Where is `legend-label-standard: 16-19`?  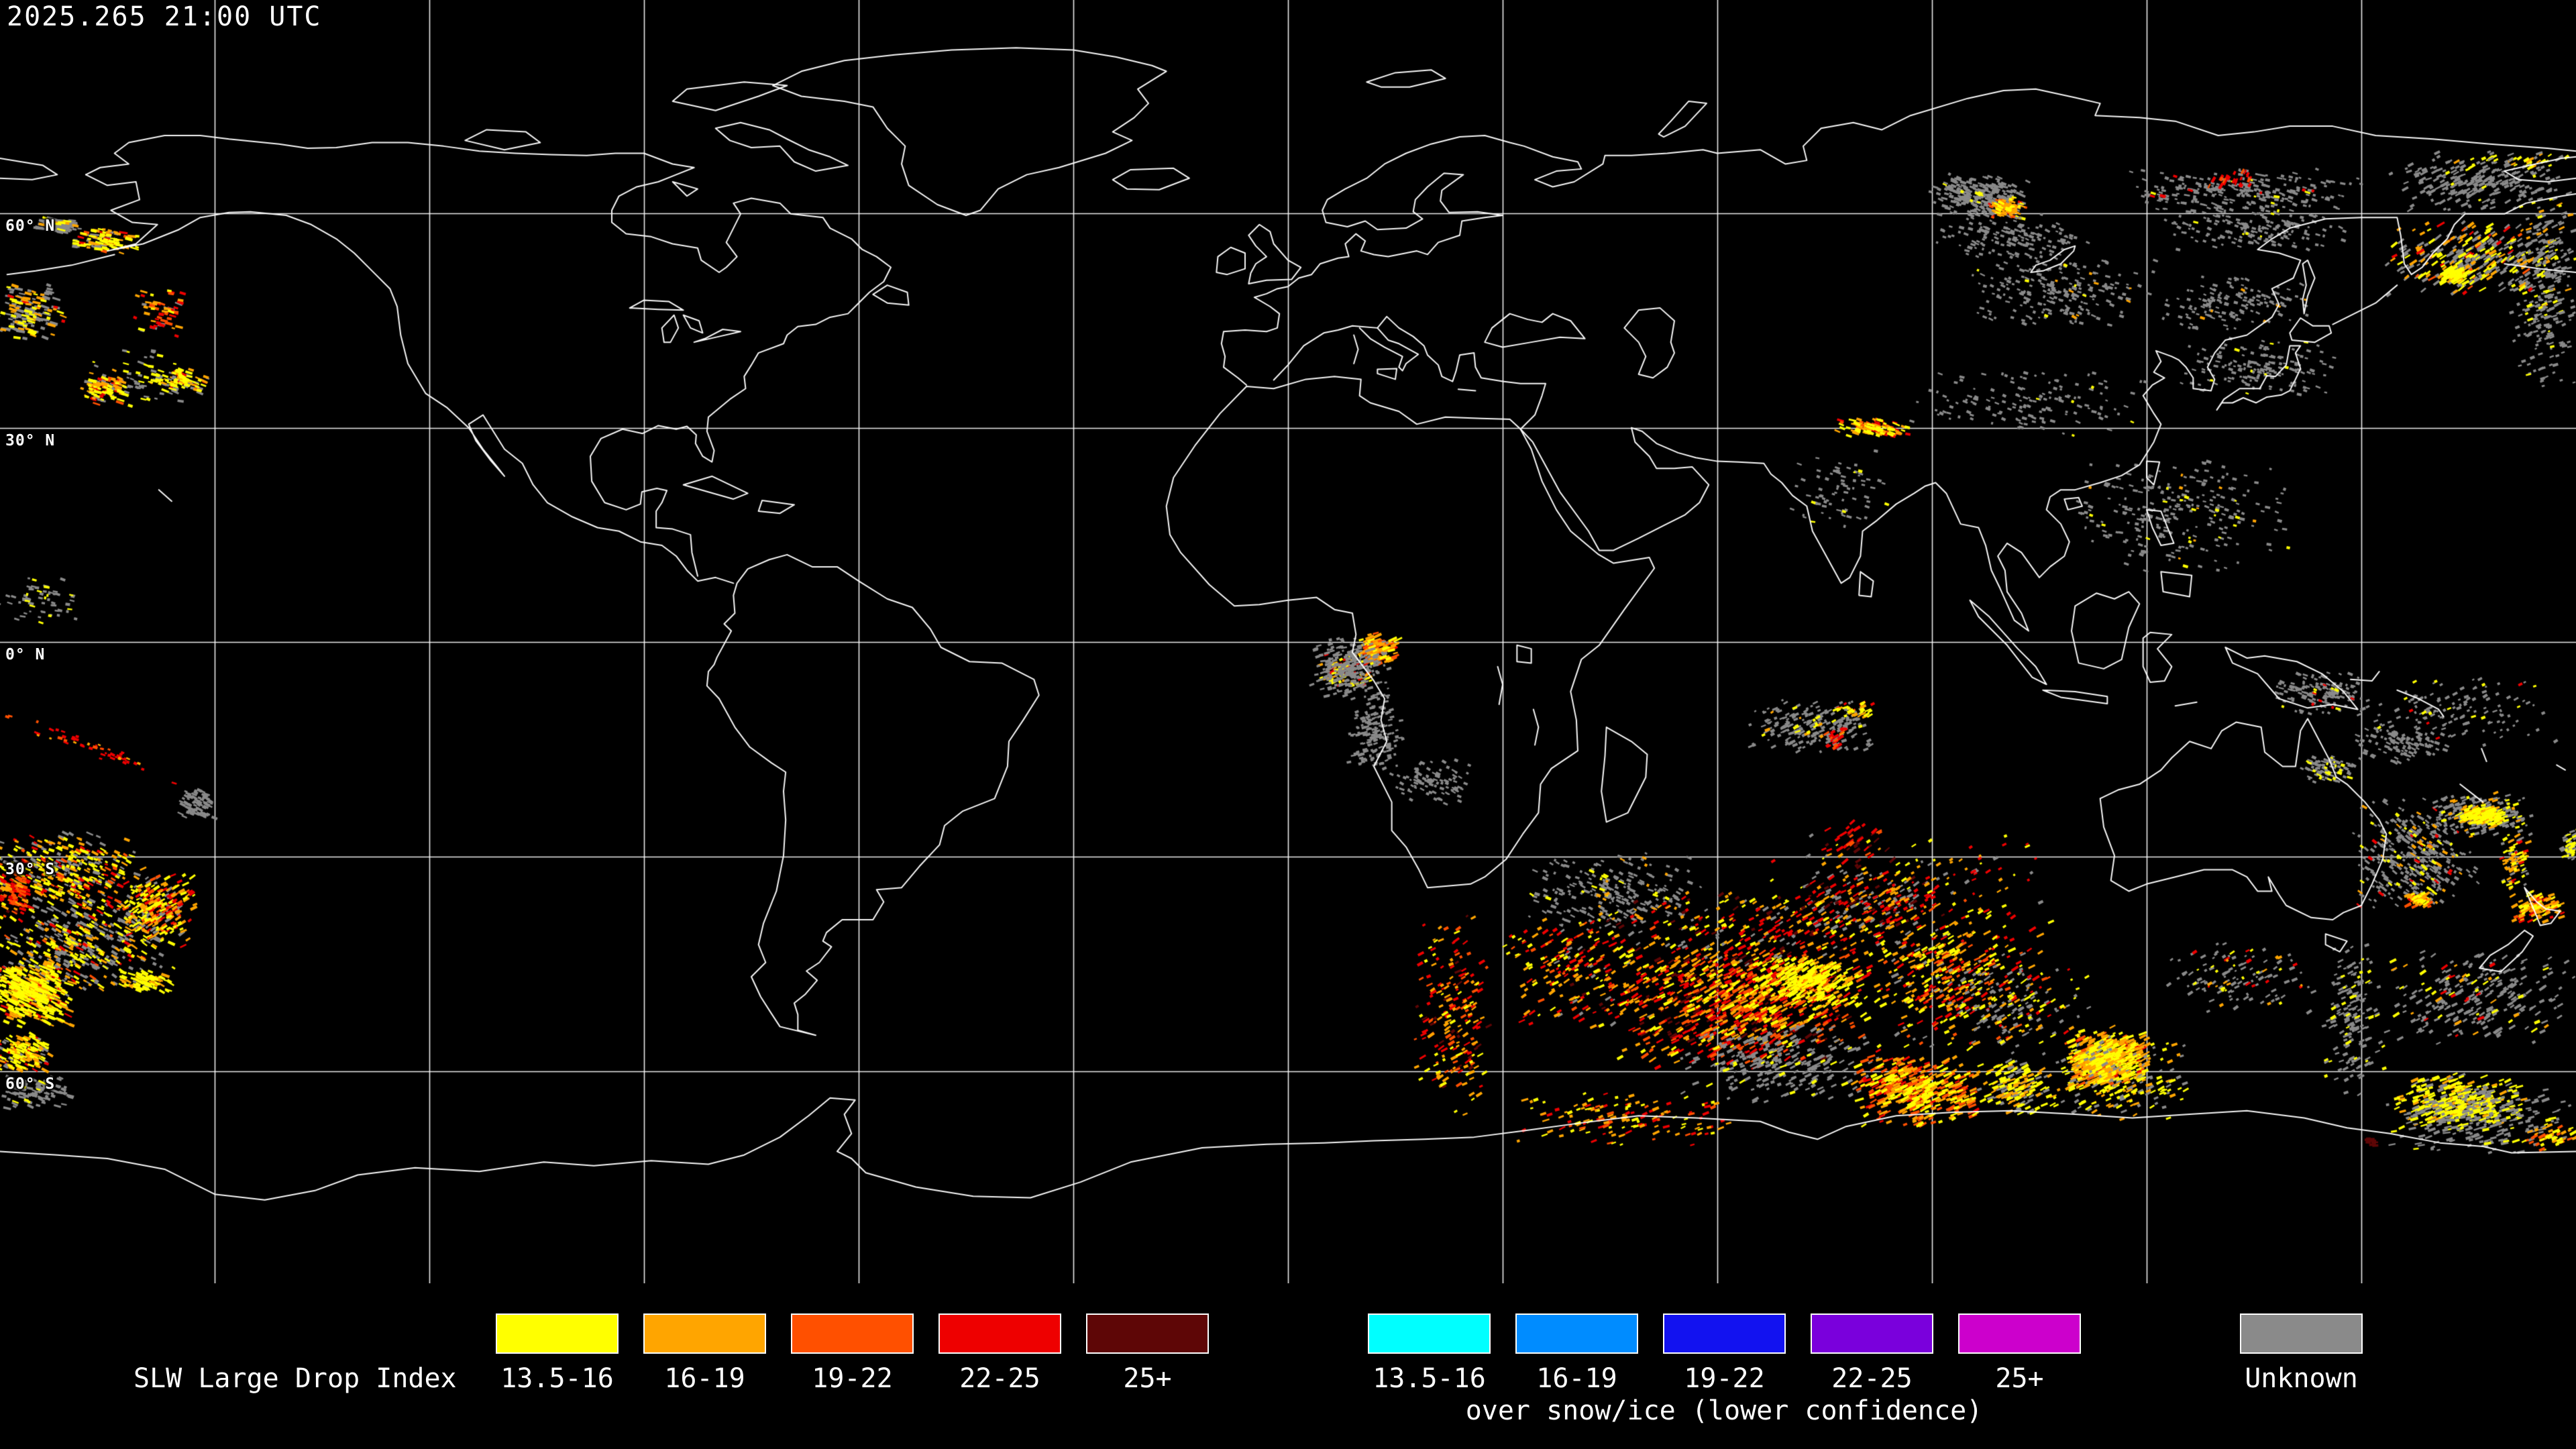 legend-label-standard: 16-19 is located at coordinates (704, 1378).